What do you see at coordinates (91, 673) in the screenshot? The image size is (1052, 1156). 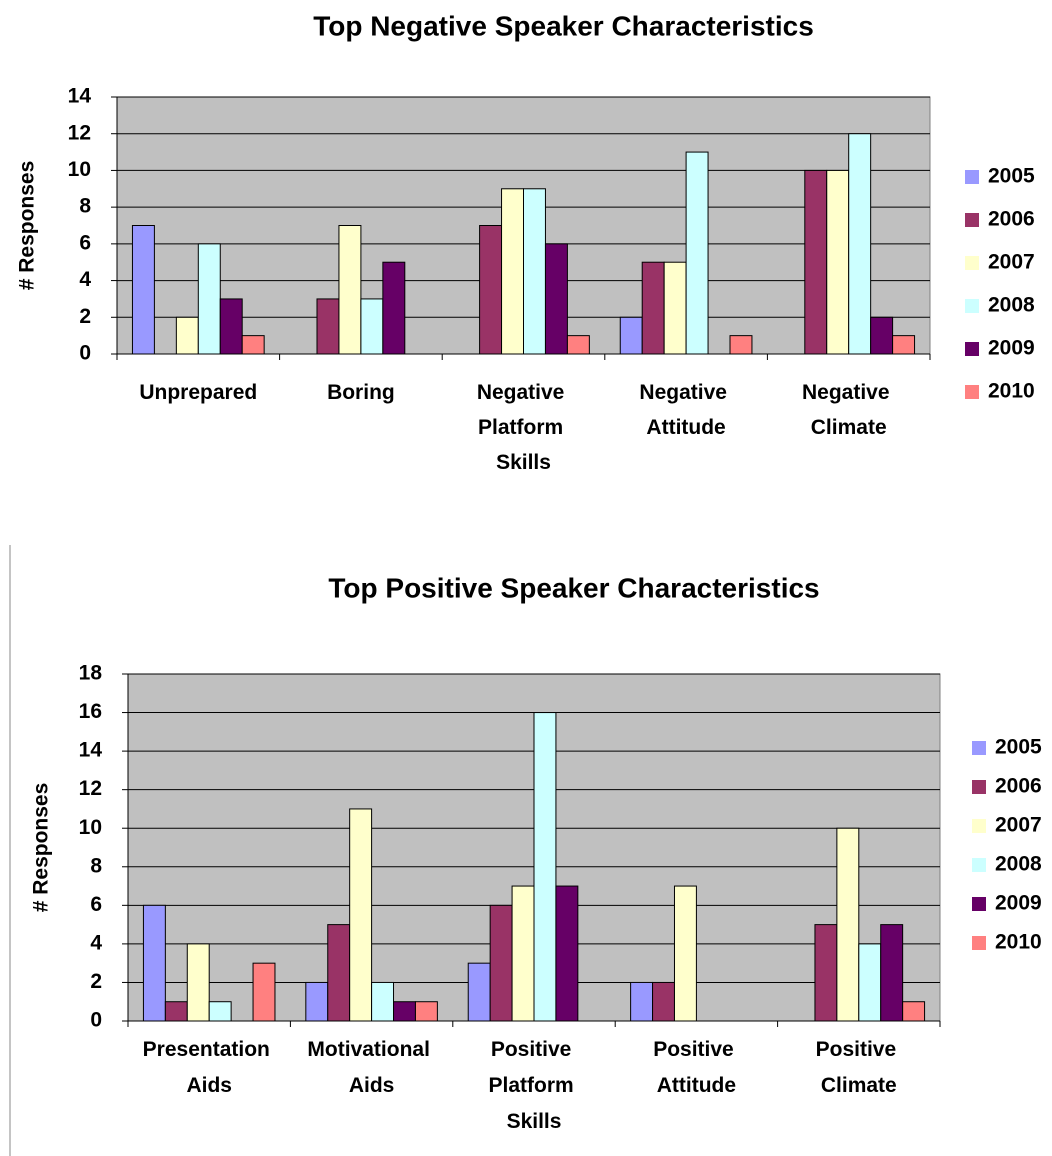 I see `y-tick-label: 18` at bounding box center [91, 673].